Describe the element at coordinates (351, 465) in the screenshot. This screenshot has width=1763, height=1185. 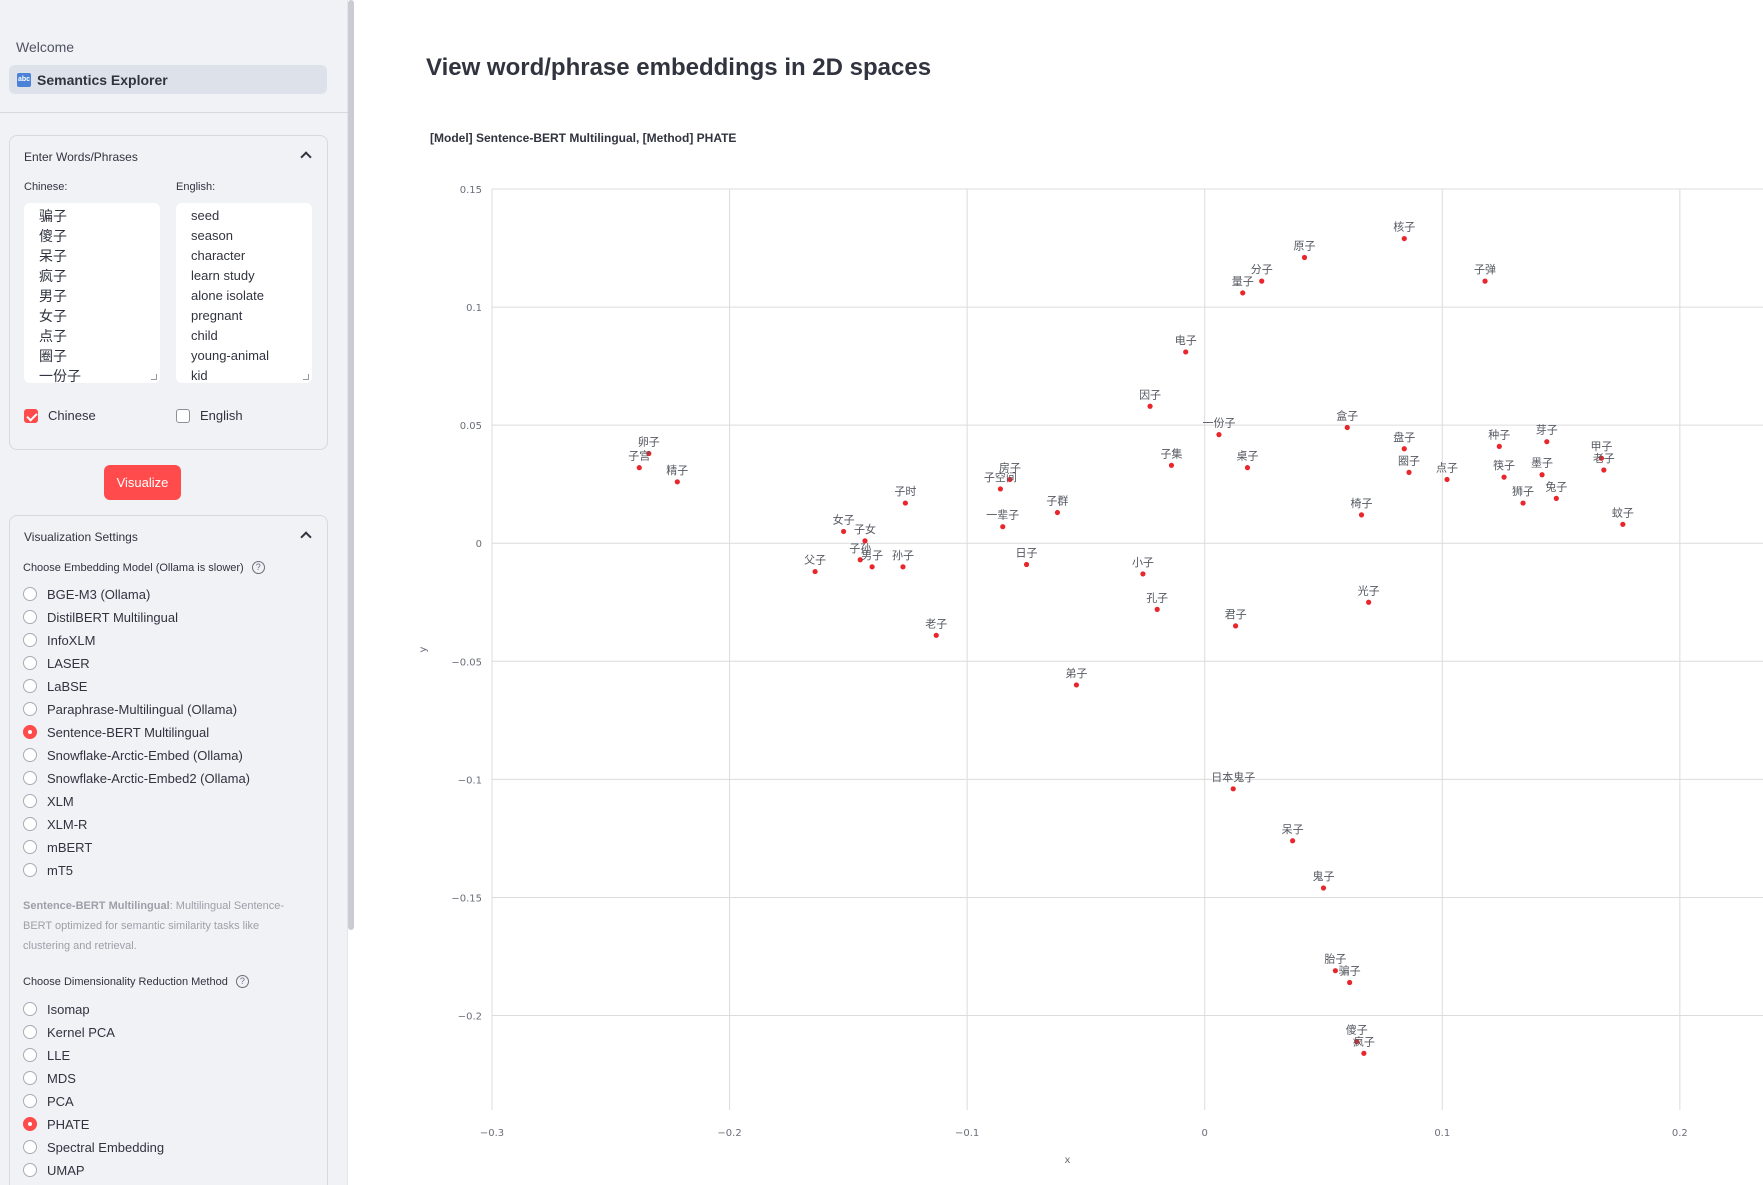
I see `sidebar-scrollbar` at that location.